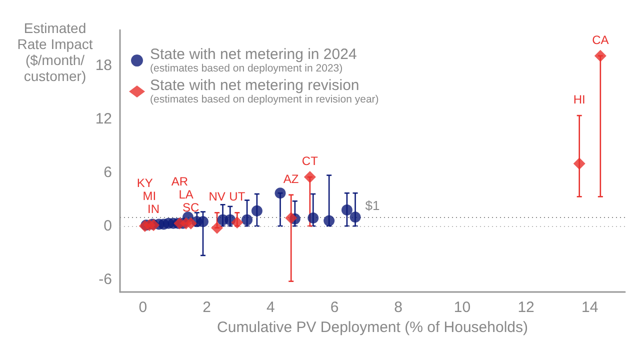  Describe the element at coordinates (149, 196) in the screenshot. I see `annotation: MI` at that location.